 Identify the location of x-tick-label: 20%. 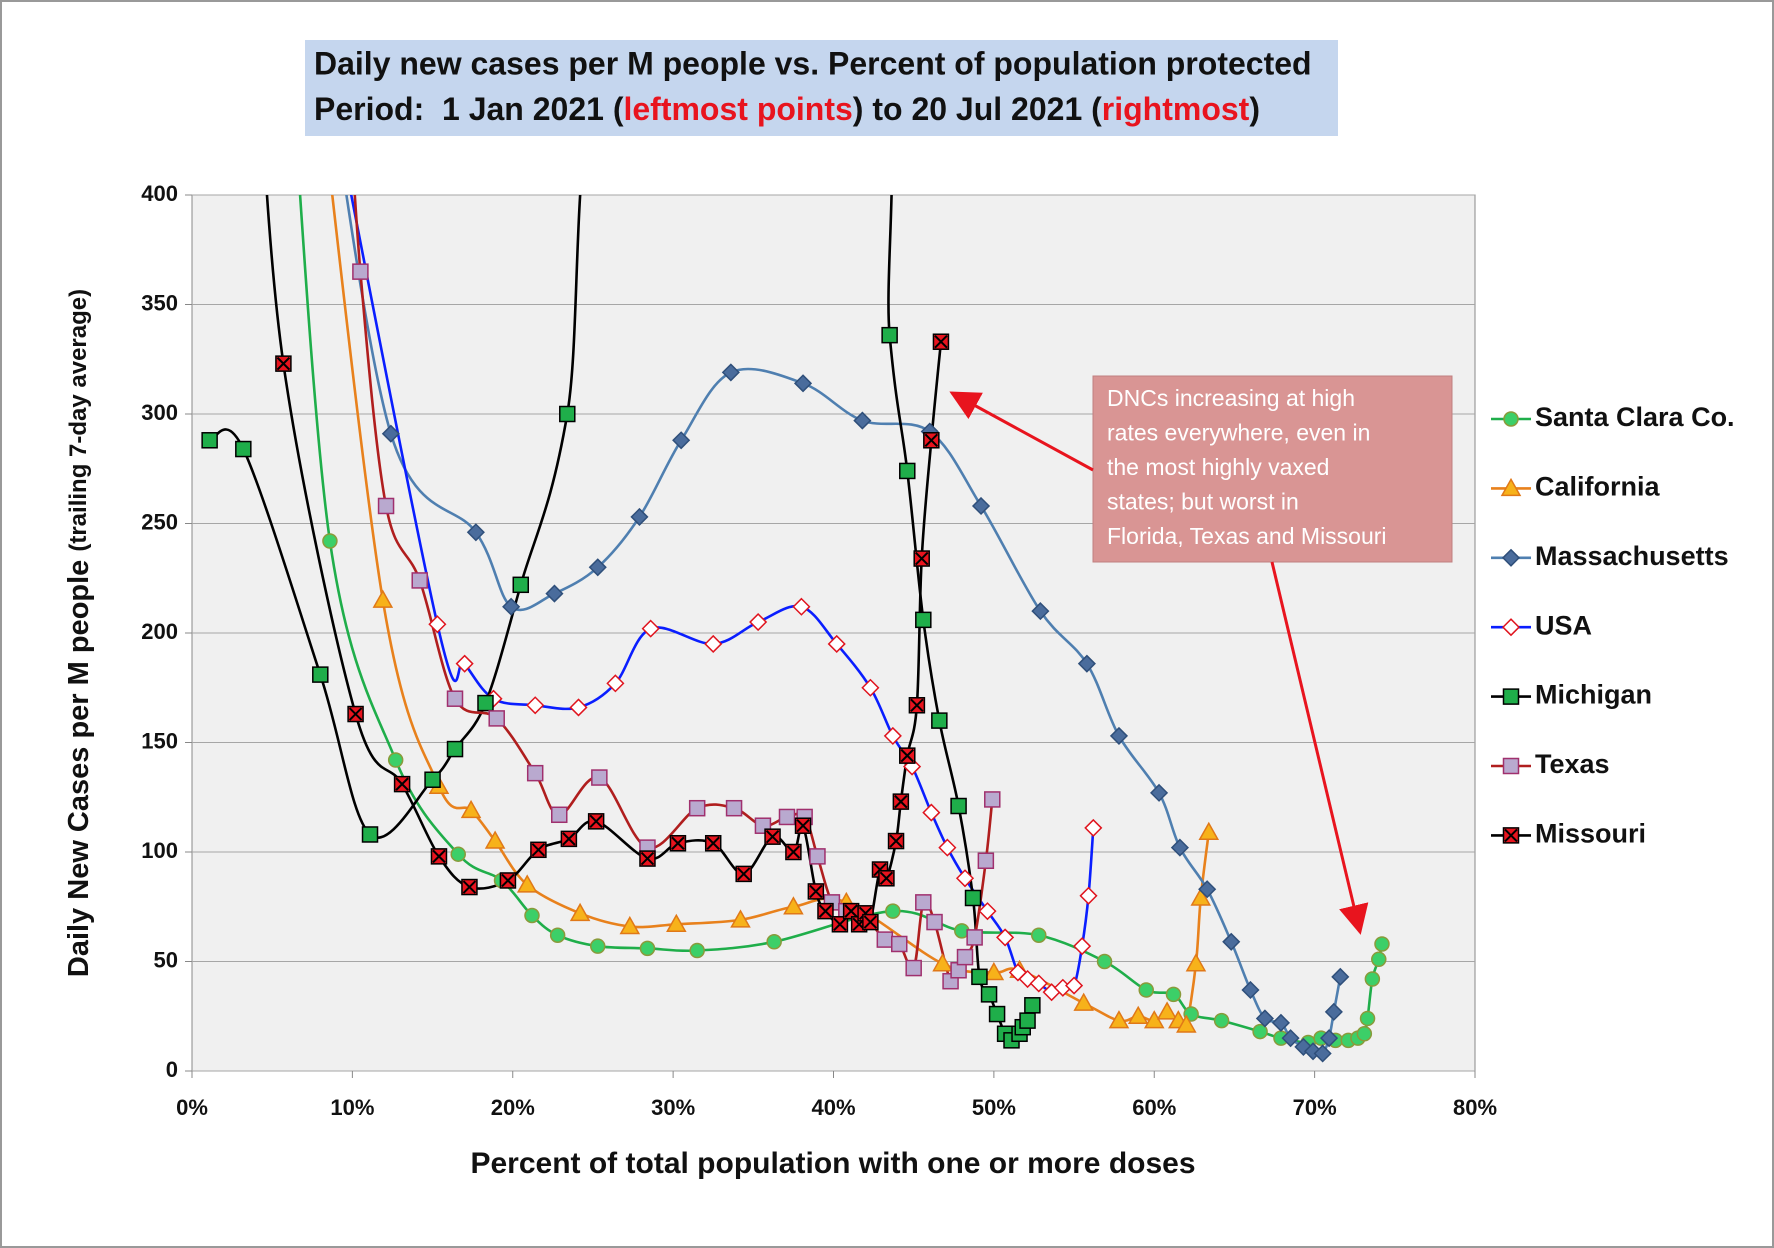
(513, 1107).